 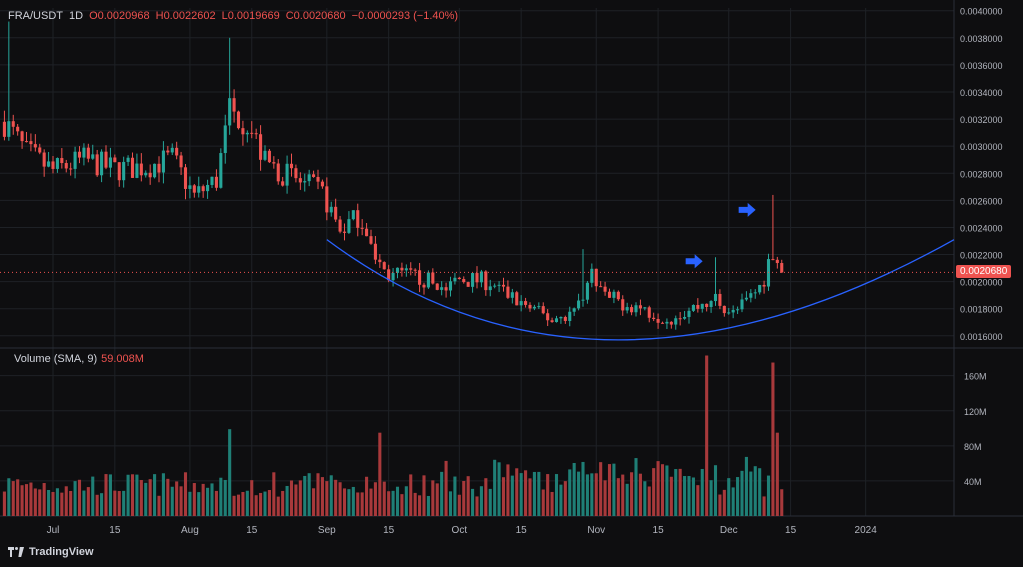 I want to click on volume-tick-label: 40M, so click(x=973, y=482).